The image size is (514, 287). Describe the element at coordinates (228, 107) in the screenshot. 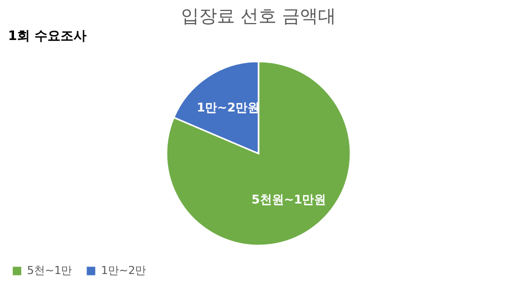

I see `text: 1만~2만원` at that location.